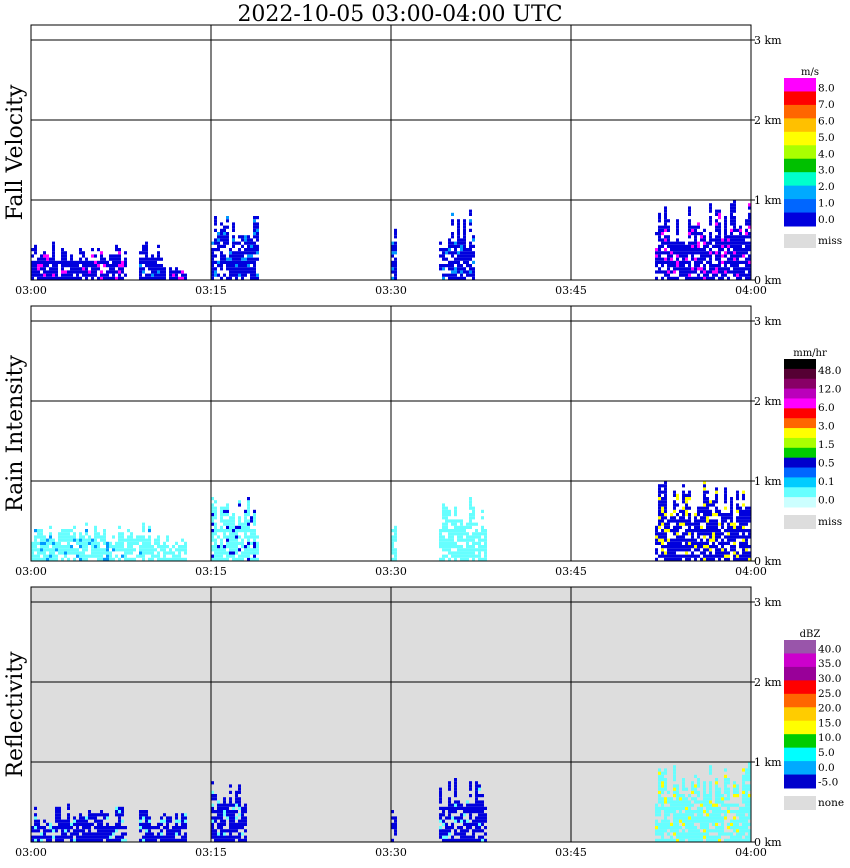 This screenshot has height=868, width=850. What do you see at coordinates (826, 426) in the screenshot?
I see `colorbar-level-label: 3.0` at bounding box center [826, 426].